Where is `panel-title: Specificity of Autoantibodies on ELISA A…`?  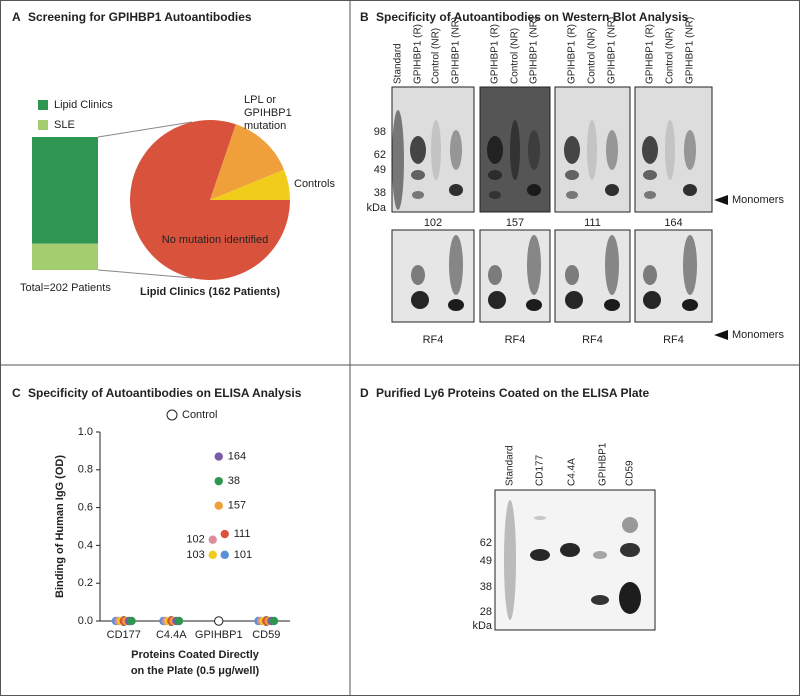
panel-title: Specificity of Autoantibodies on ELISA A… is located at coordinates (165, 393).